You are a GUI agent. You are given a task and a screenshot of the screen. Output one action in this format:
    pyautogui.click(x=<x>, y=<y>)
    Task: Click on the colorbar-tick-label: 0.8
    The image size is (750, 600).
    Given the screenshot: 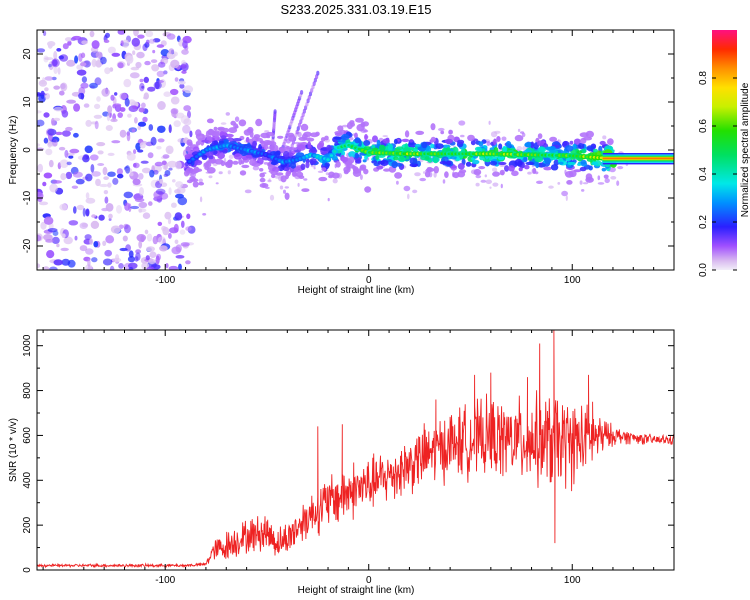 What is the action you would take?
    pyautogui.click(x=703, y=78)
    